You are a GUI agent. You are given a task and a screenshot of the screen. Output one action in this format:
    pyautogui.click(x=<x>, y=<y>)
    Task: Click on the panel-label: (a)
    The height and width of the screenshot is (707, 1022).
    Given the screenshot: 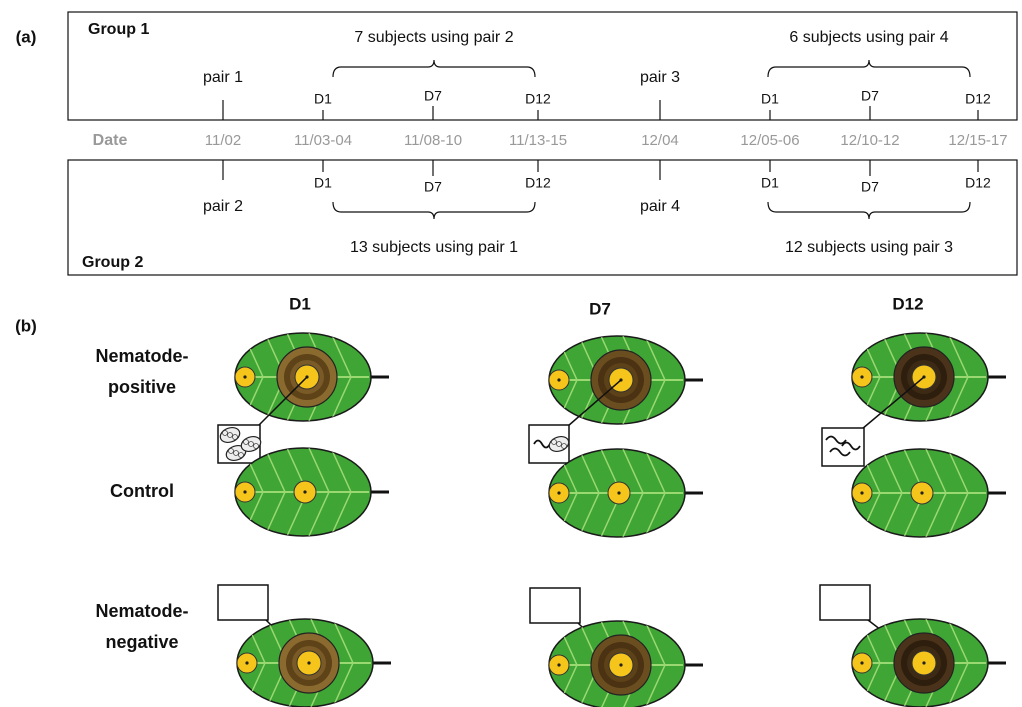 What is the action you would take?
    pyautogui.click(x=26, y=36)
    